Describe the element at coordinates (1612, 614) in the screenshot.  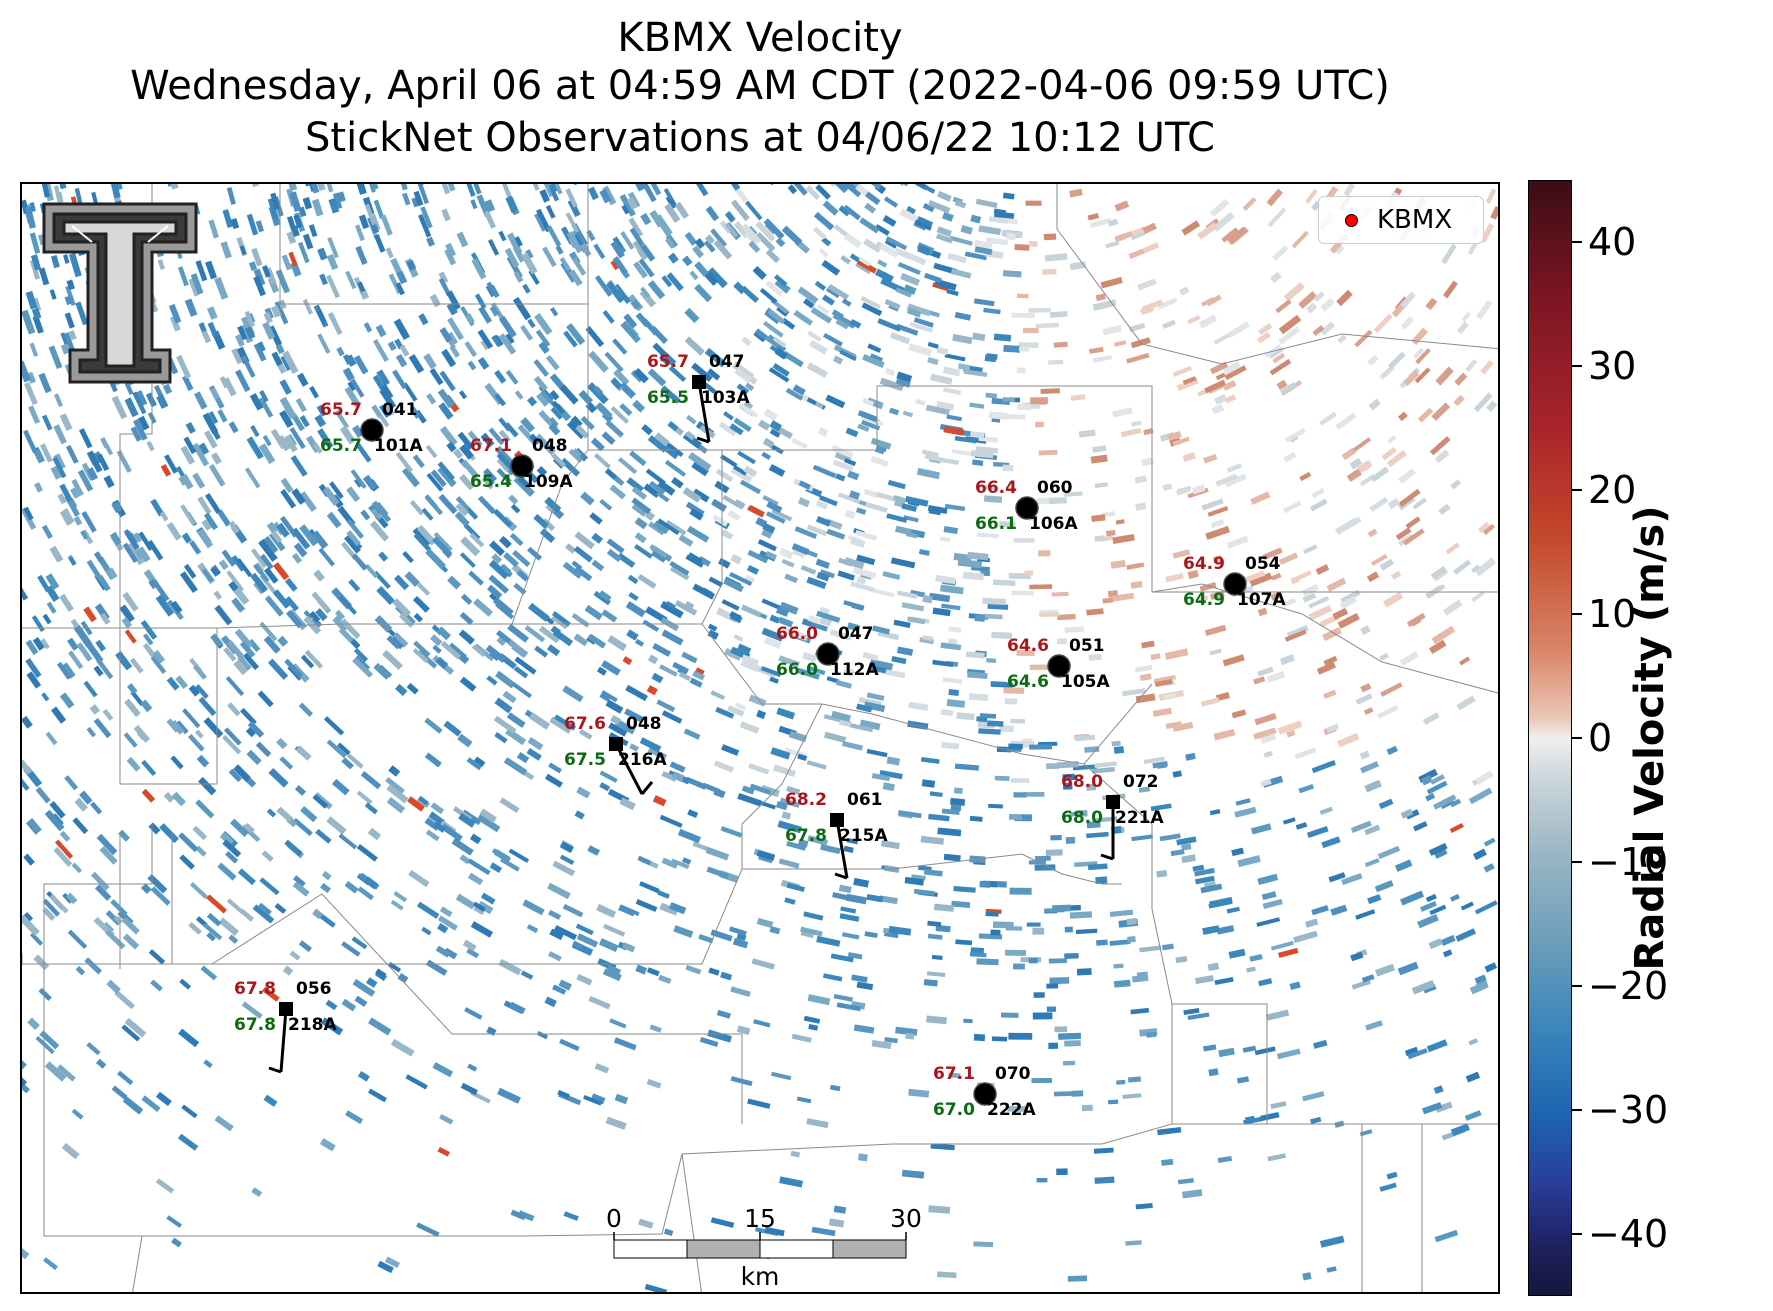
I see `colorbar-tick-label: 10` at that location.